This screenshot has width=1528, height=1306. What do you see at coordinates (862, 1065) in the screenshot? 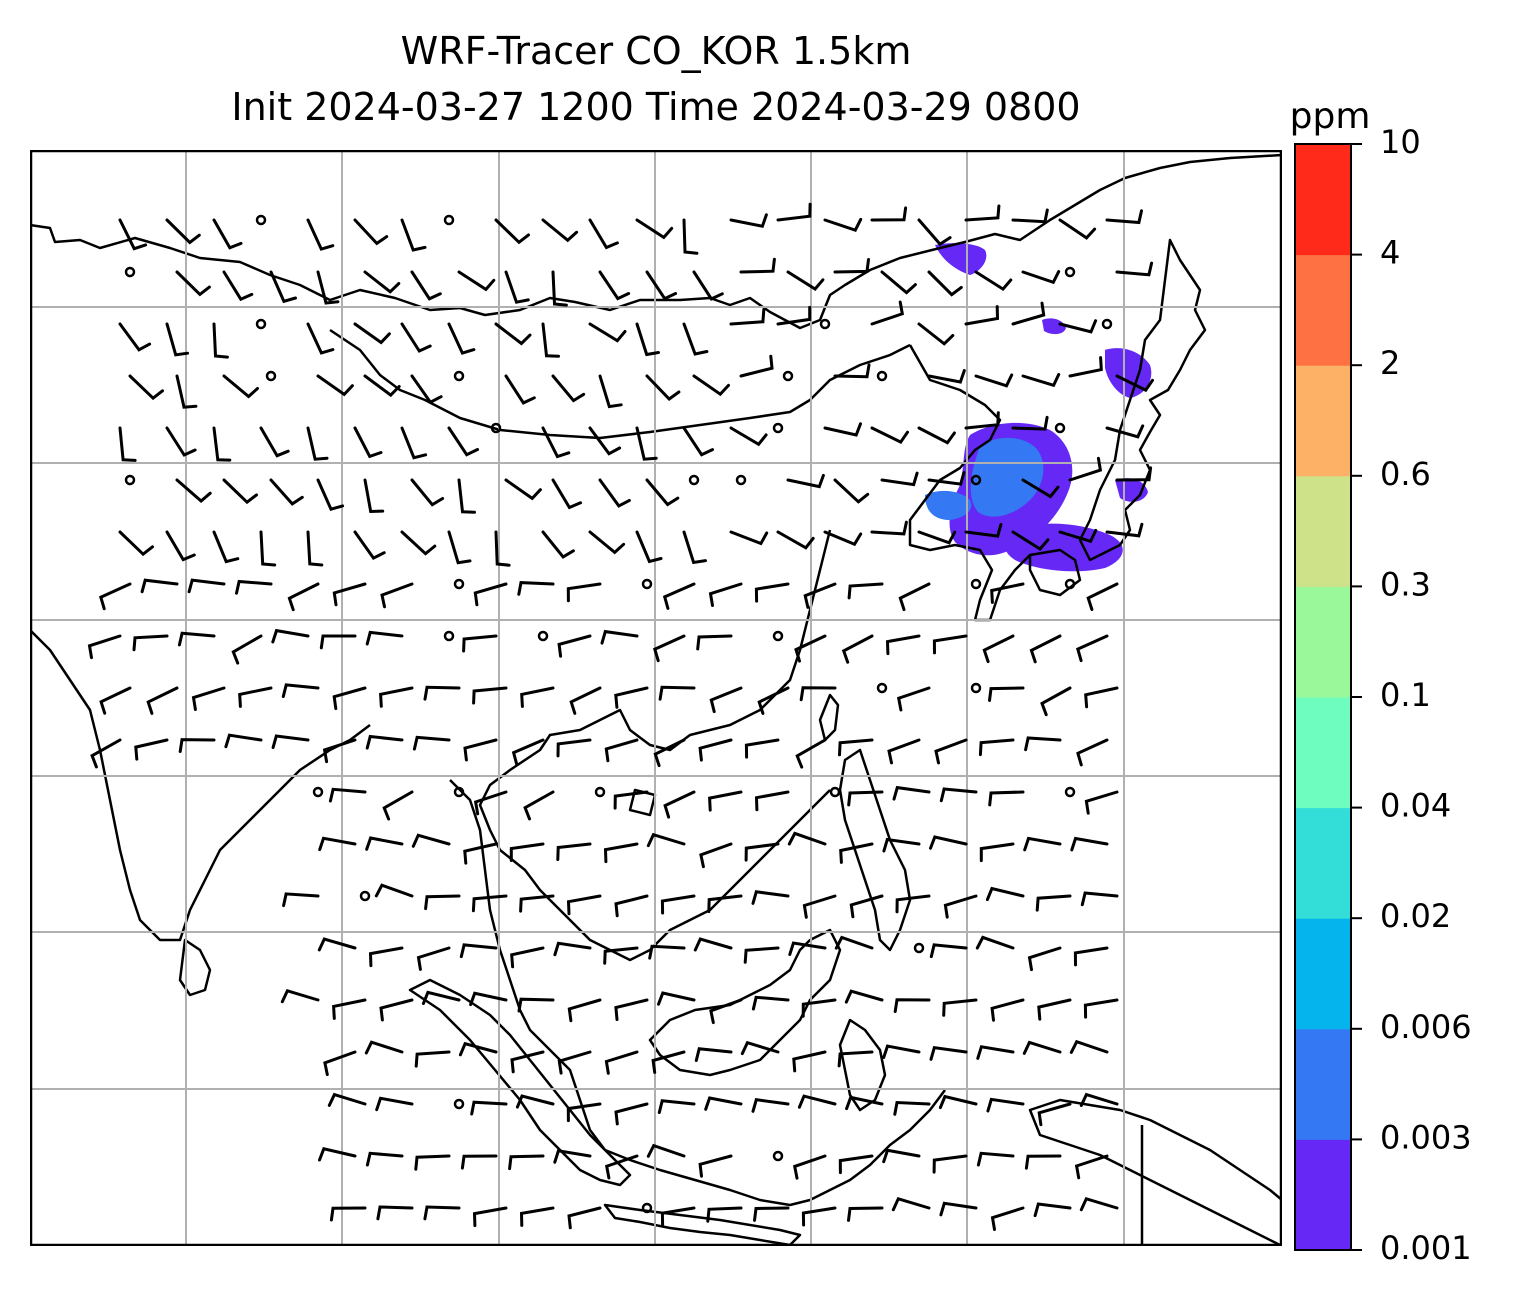
I see `coast-sulawesi` at bounding box center [862, 1065].